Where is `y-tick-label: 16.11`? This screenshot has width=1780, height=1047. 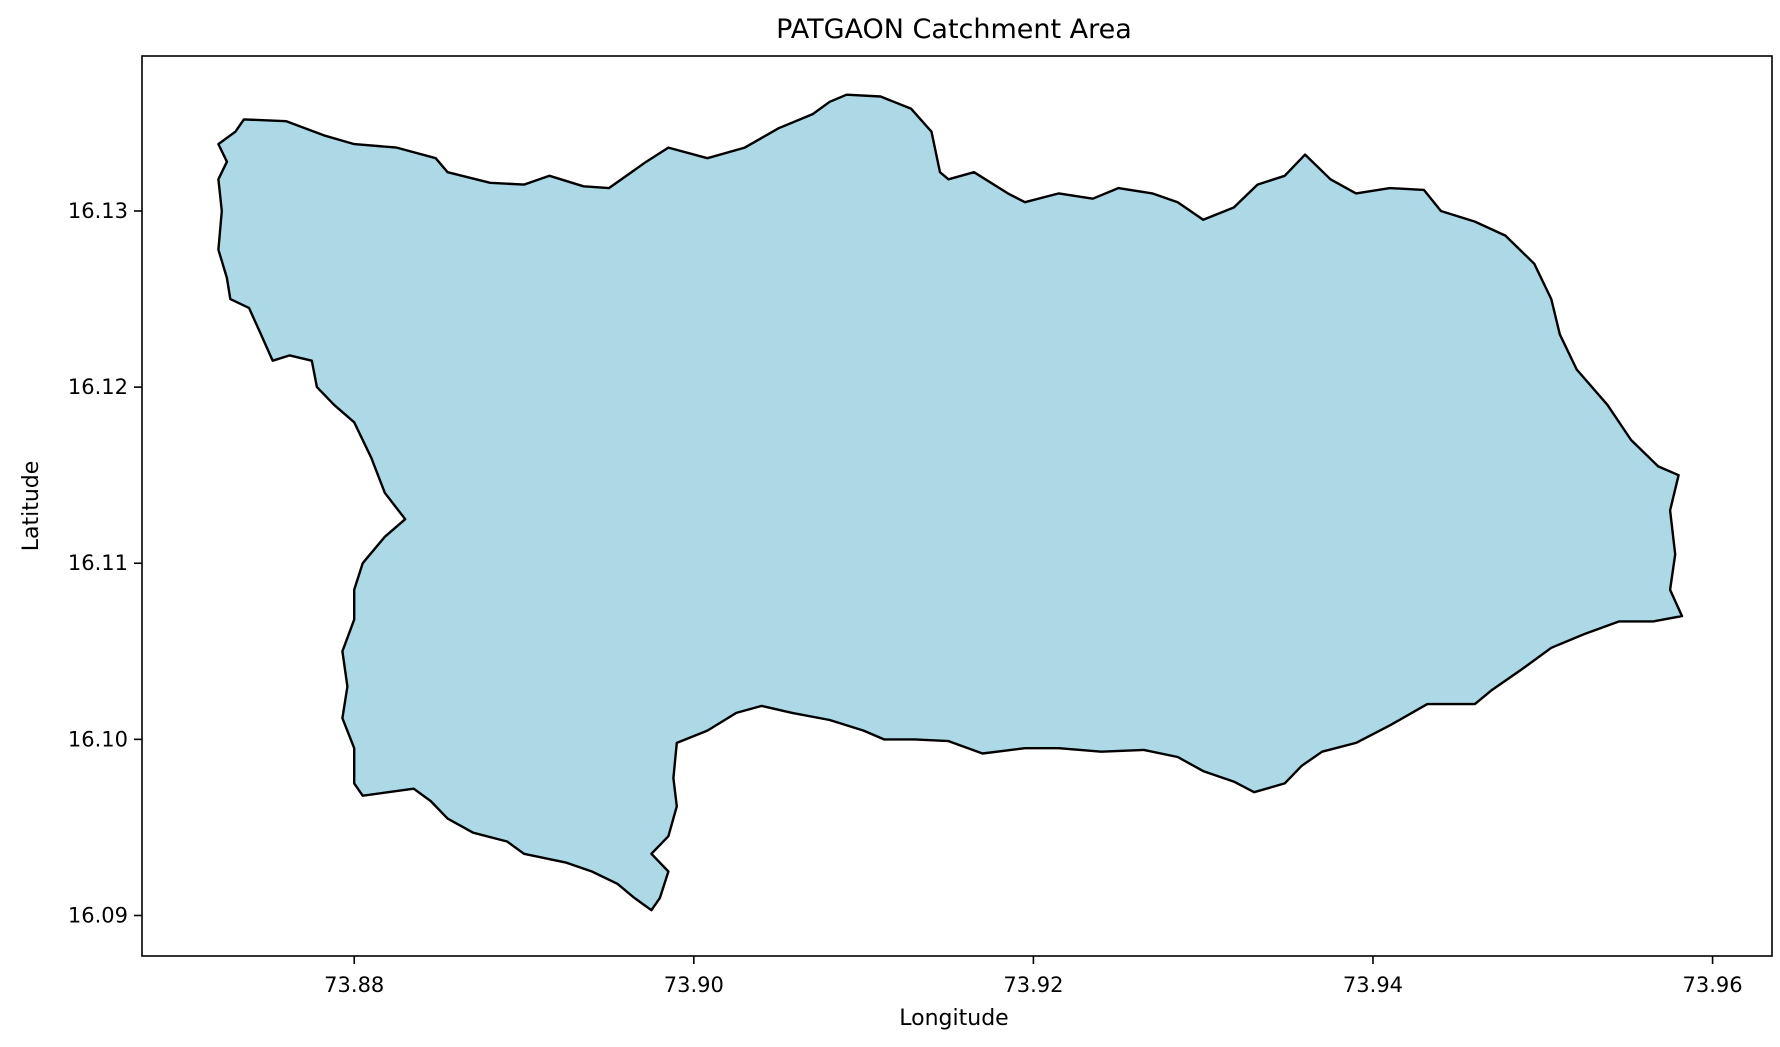 y-tick-label: 16.11 is located at coordinates (98, 563).